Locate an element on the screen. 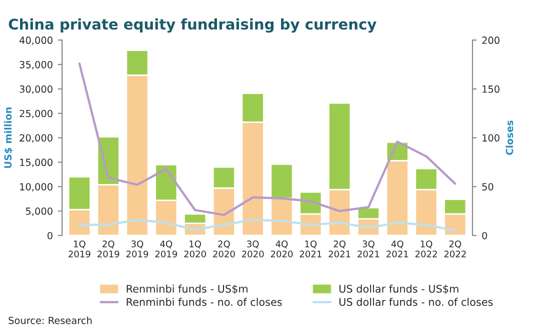  x-tick-label: 4Q 2020 is located at coordinates (281, 249).